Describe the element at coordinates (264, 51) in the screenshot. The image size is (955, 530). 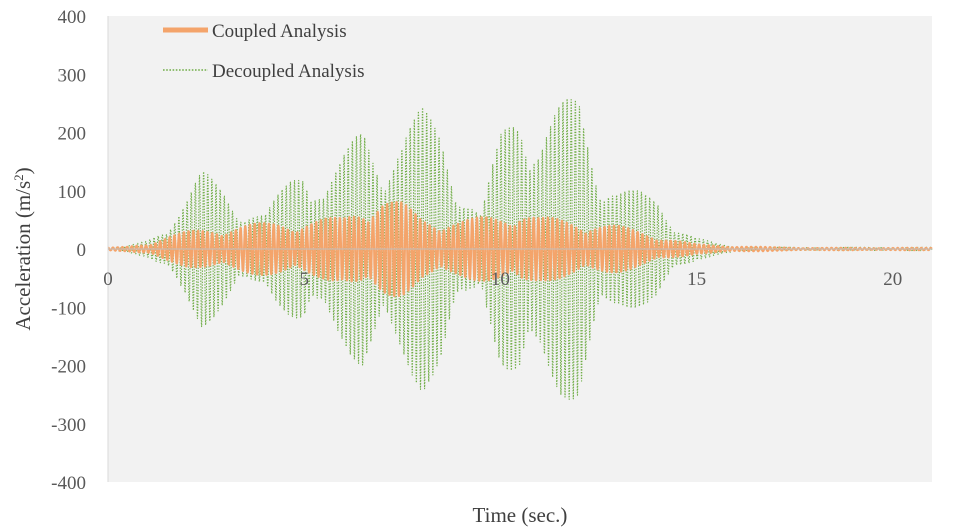
I see `legend: Coupled Analysis Decoupled Analysis` at that location.